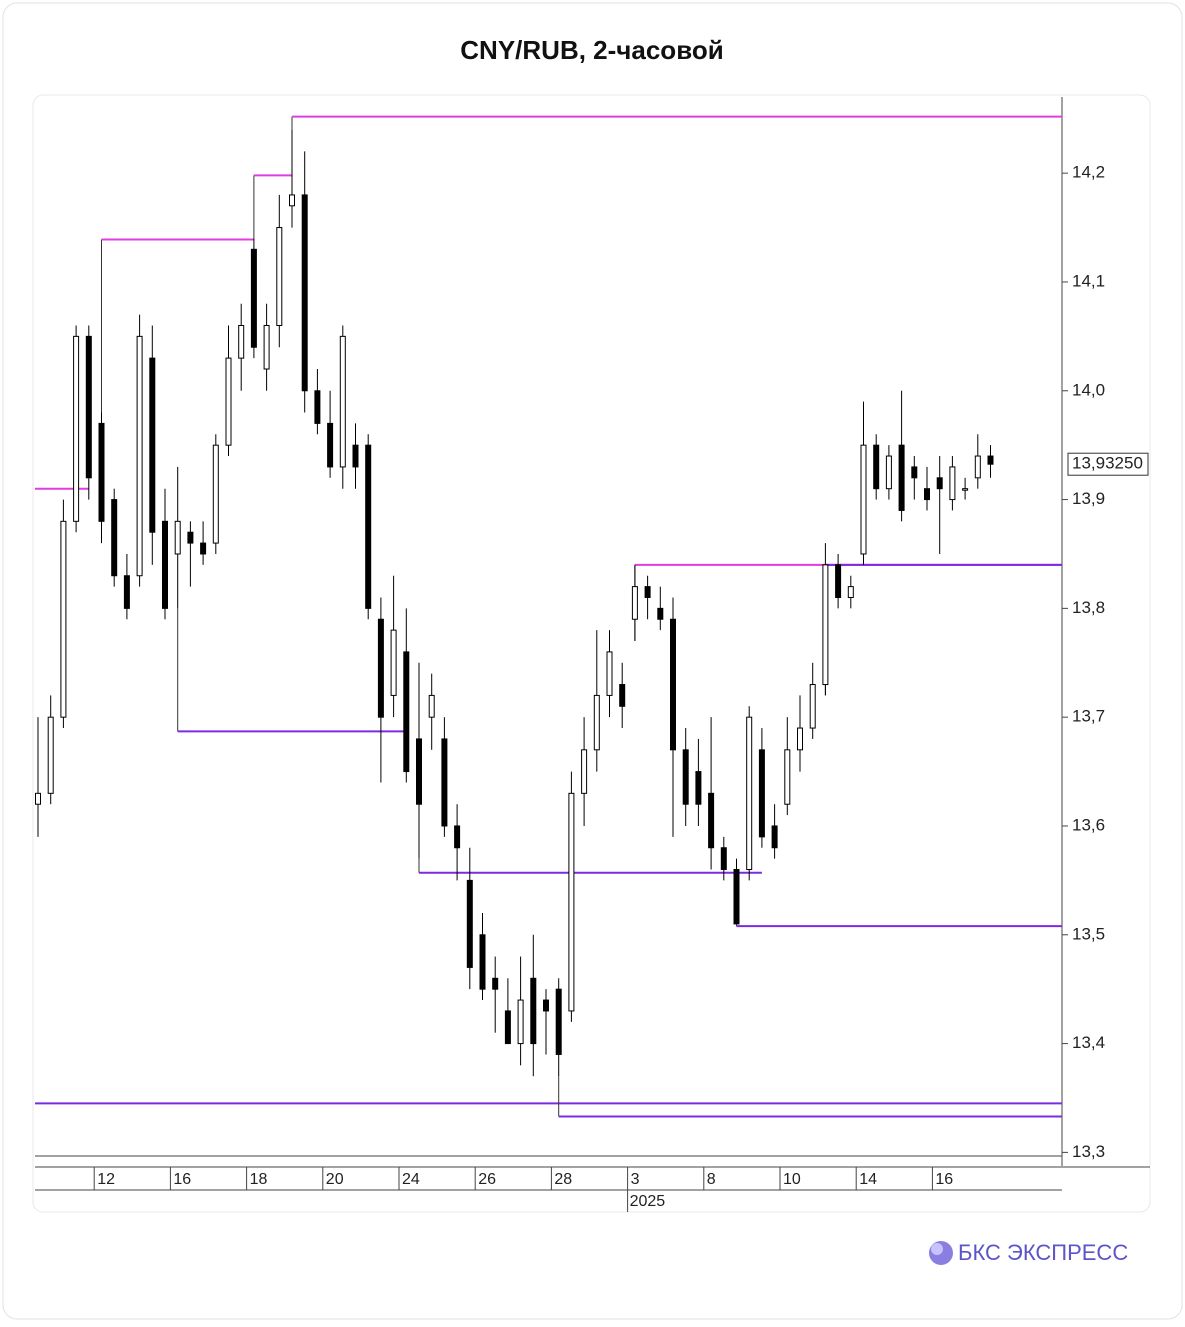 Image resolution: width=1185 pixels, height=1327 pixels. Describe the element at coordinates (591, 50) in the screenshot. I see `chart-title: CNY/RUB, 2-часовой` at that location.